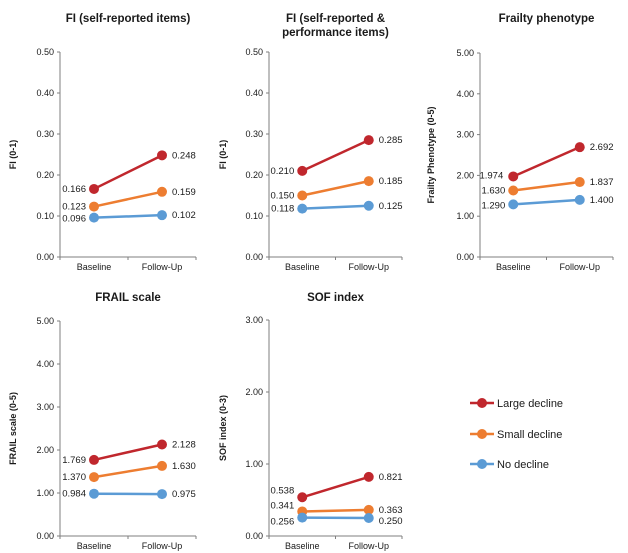 The image size is (628, 553). I want to click on data-label: 1.290, so click(493, 205).